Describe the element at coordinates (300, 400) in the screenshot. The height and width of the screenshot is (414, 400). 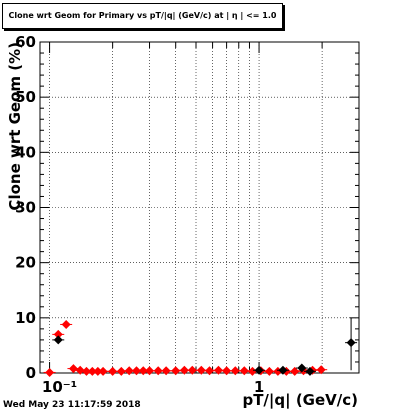
I see `x-axis-title: pT/|q| (GeV/c)` at that location.